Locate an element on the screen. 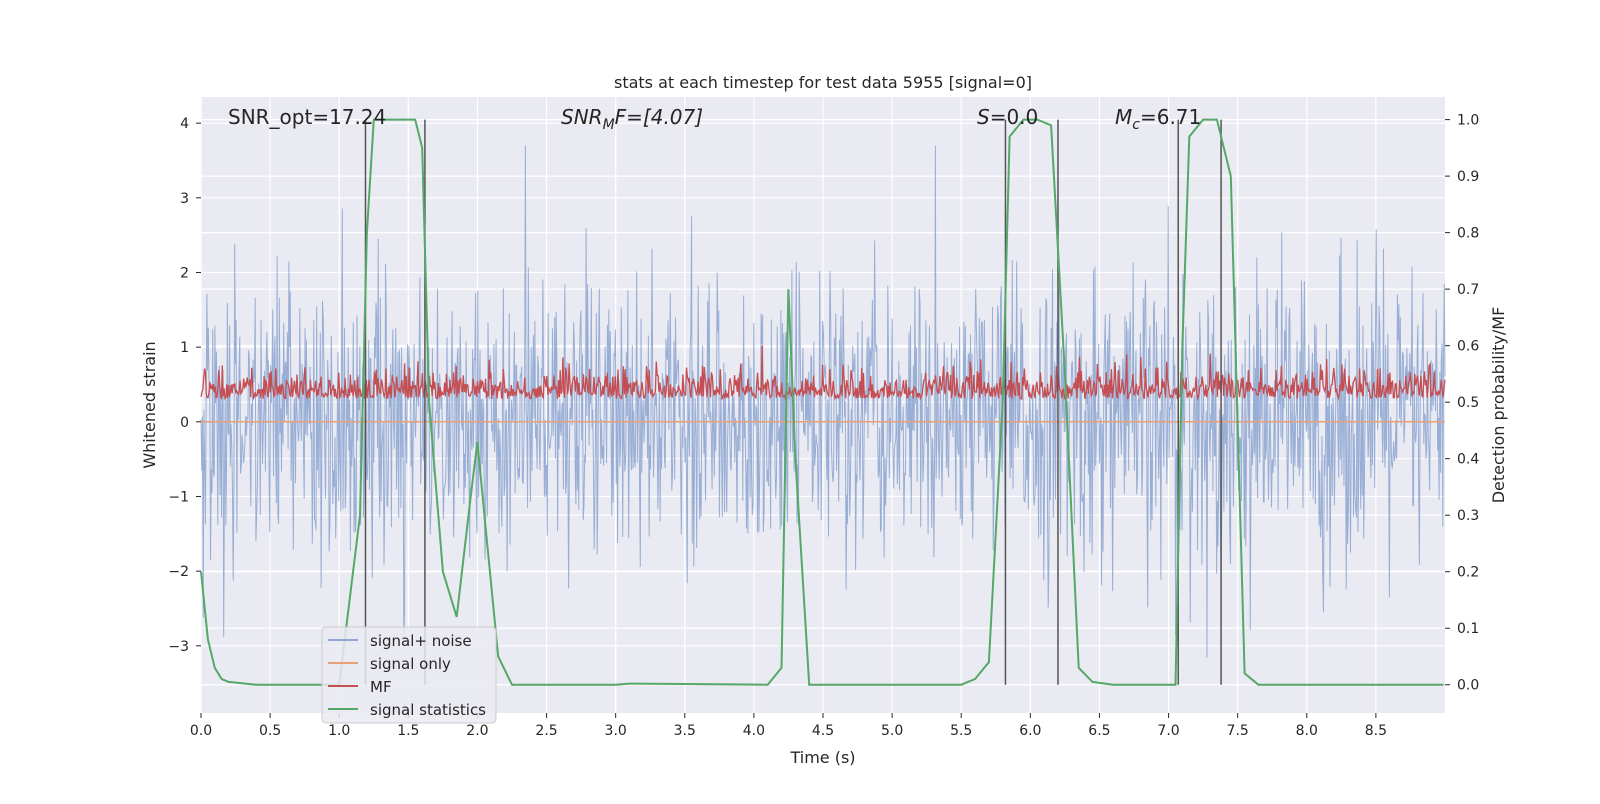  snr-mf-annotation: SNRMF=[4.07] is located at coordinates (632, 119).